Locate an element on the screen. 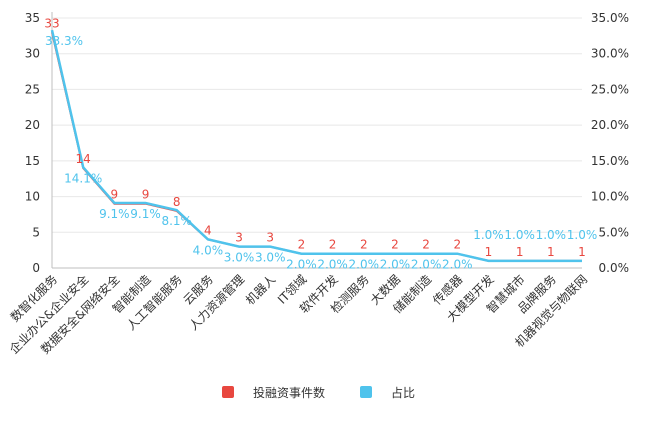 This screenshot has width=650, height=423. right-tick-label: 25.0% is located at coordinates (610, 89).